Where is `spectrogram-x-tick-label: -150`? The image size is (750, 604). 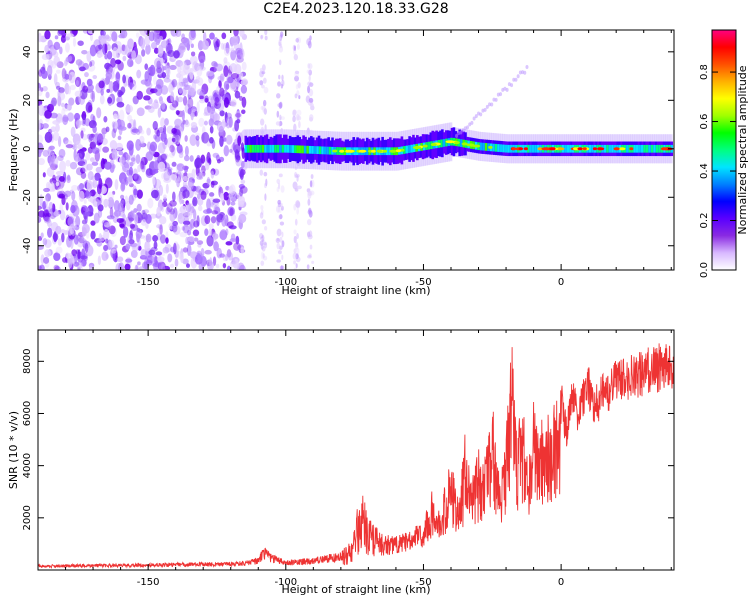 spectrogram-x-tick-label: -150 is located at coordinates (148, 282).